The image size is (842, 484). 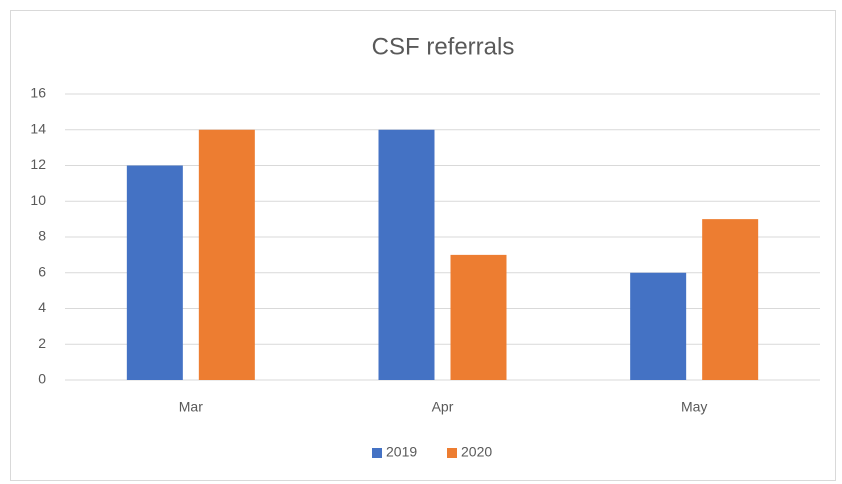 What do you see at coordinates (42, 307) in the screenshot?
I see `y-tick-label: 4` at bounding box center [42, 307].